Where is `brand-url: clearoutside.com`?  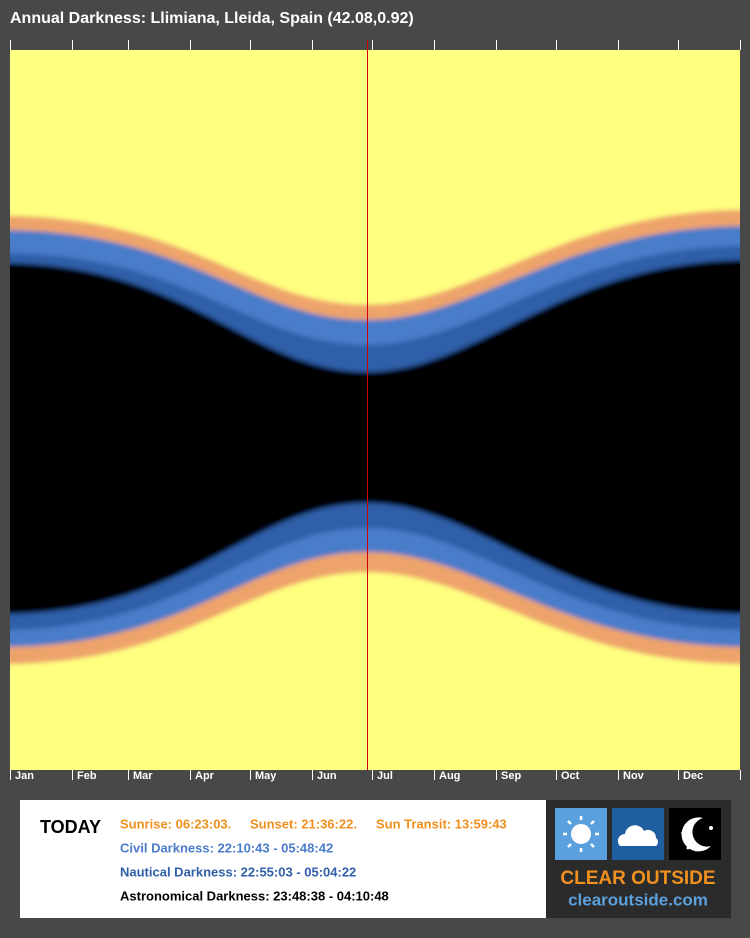
brand-url: clearoutside.com is located at coordinates (638, 899).